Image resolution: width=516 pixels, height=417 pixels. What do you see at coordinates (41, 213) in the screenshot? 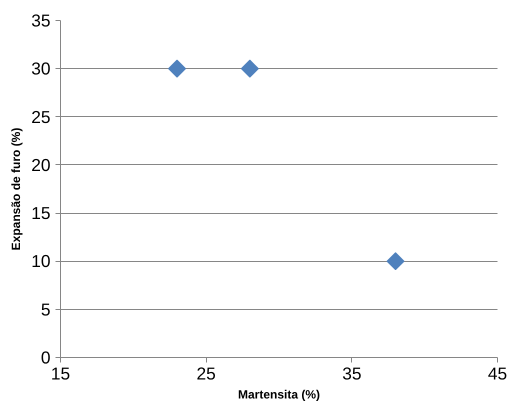
I see `y-tick-label: 15` at bounding box center [41, 213].